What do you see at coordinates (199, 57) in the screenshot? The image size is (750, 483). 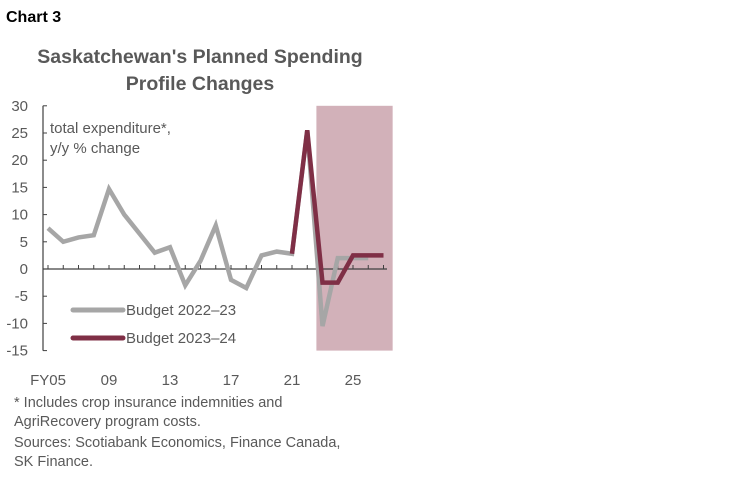 I see `chart-title-line-1: Saskatchewan's Planned Spending` at bounding box center [199, 57].